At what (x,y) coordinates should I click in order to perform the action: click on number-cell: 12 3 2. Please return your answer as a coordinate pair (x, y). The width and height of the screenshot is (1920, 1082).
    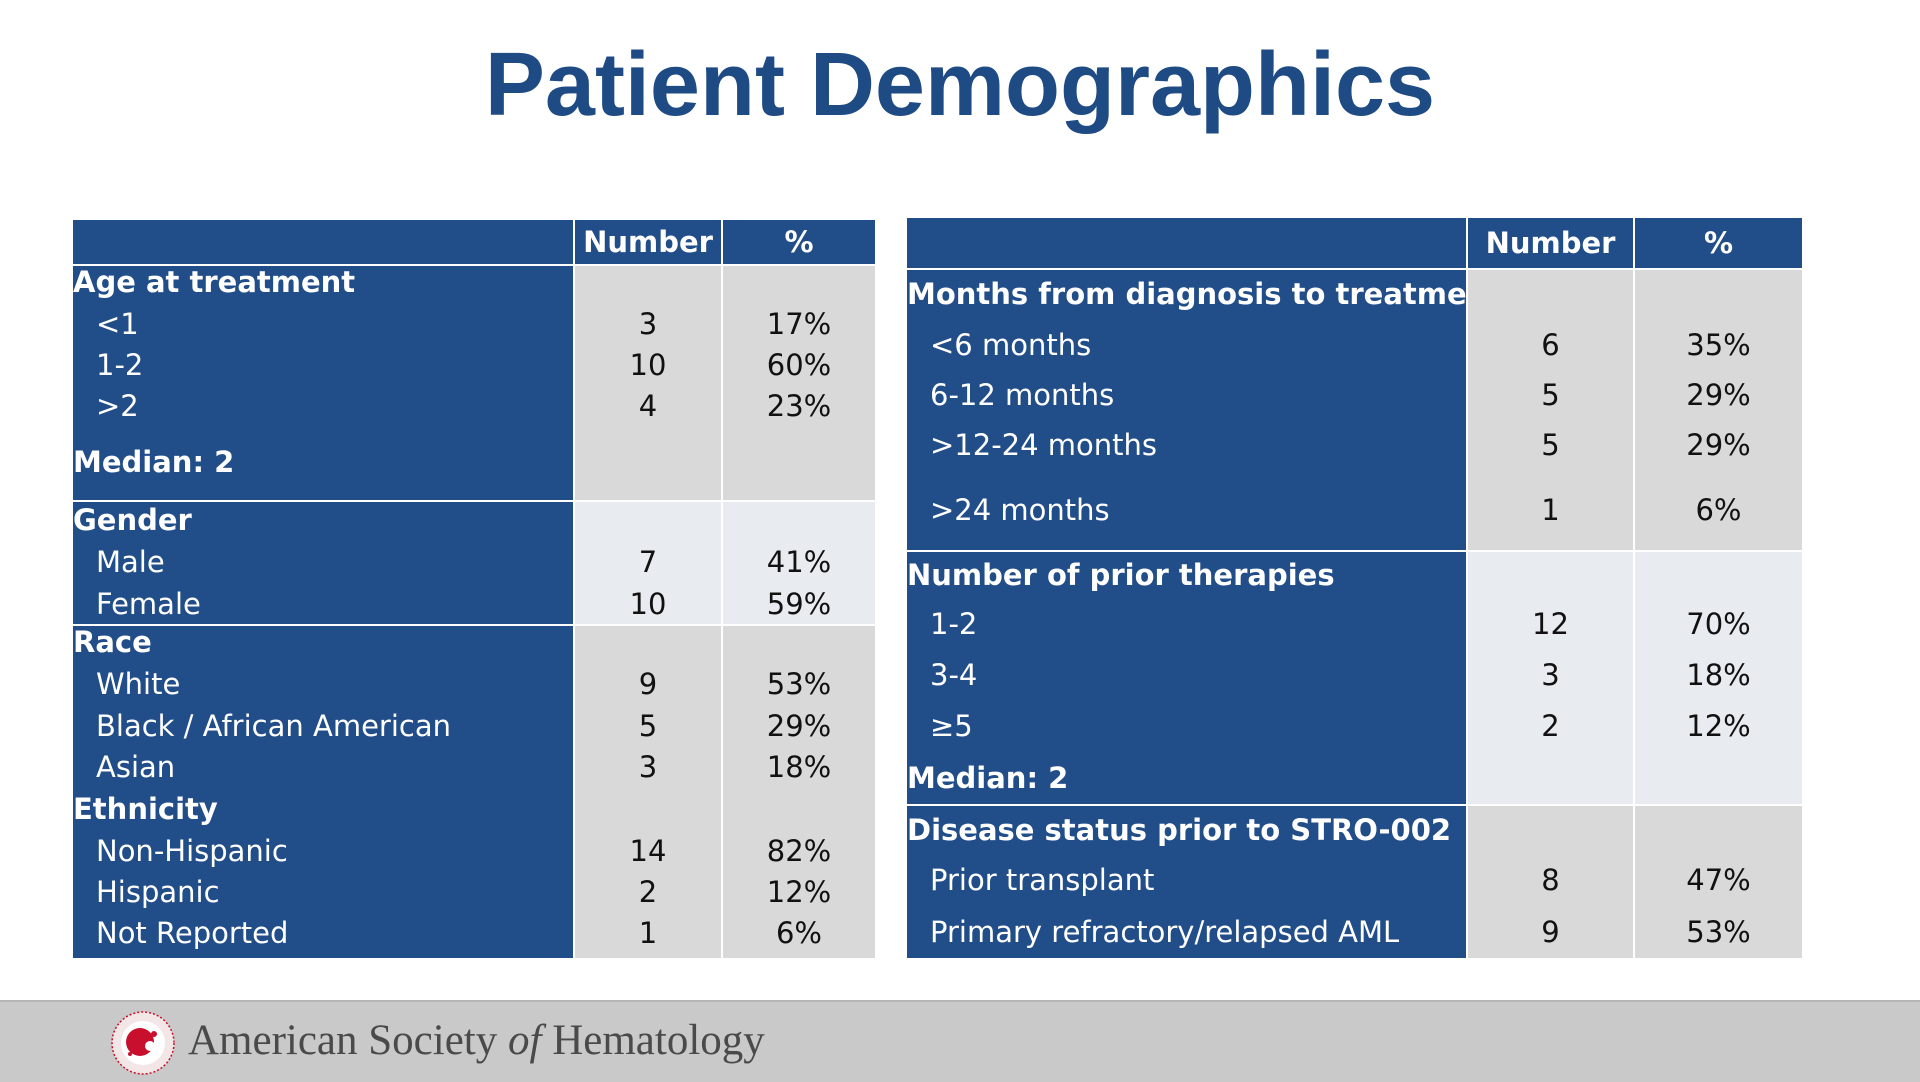
    Looking at the image, I should click on (1550, 678).